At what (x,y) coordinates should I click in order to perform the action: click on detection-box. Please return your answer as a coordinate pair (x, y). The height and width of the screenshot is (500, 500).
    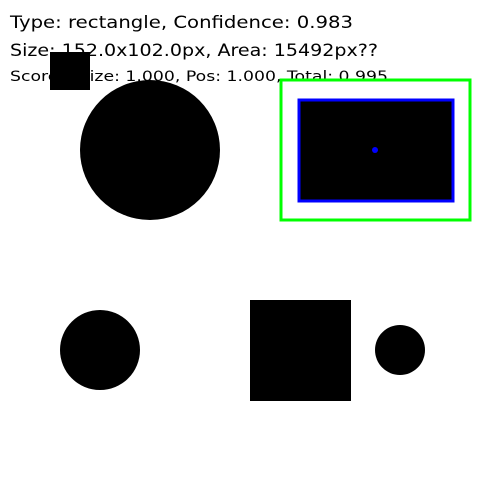
    Looking at the image, I should click on (375, 150).